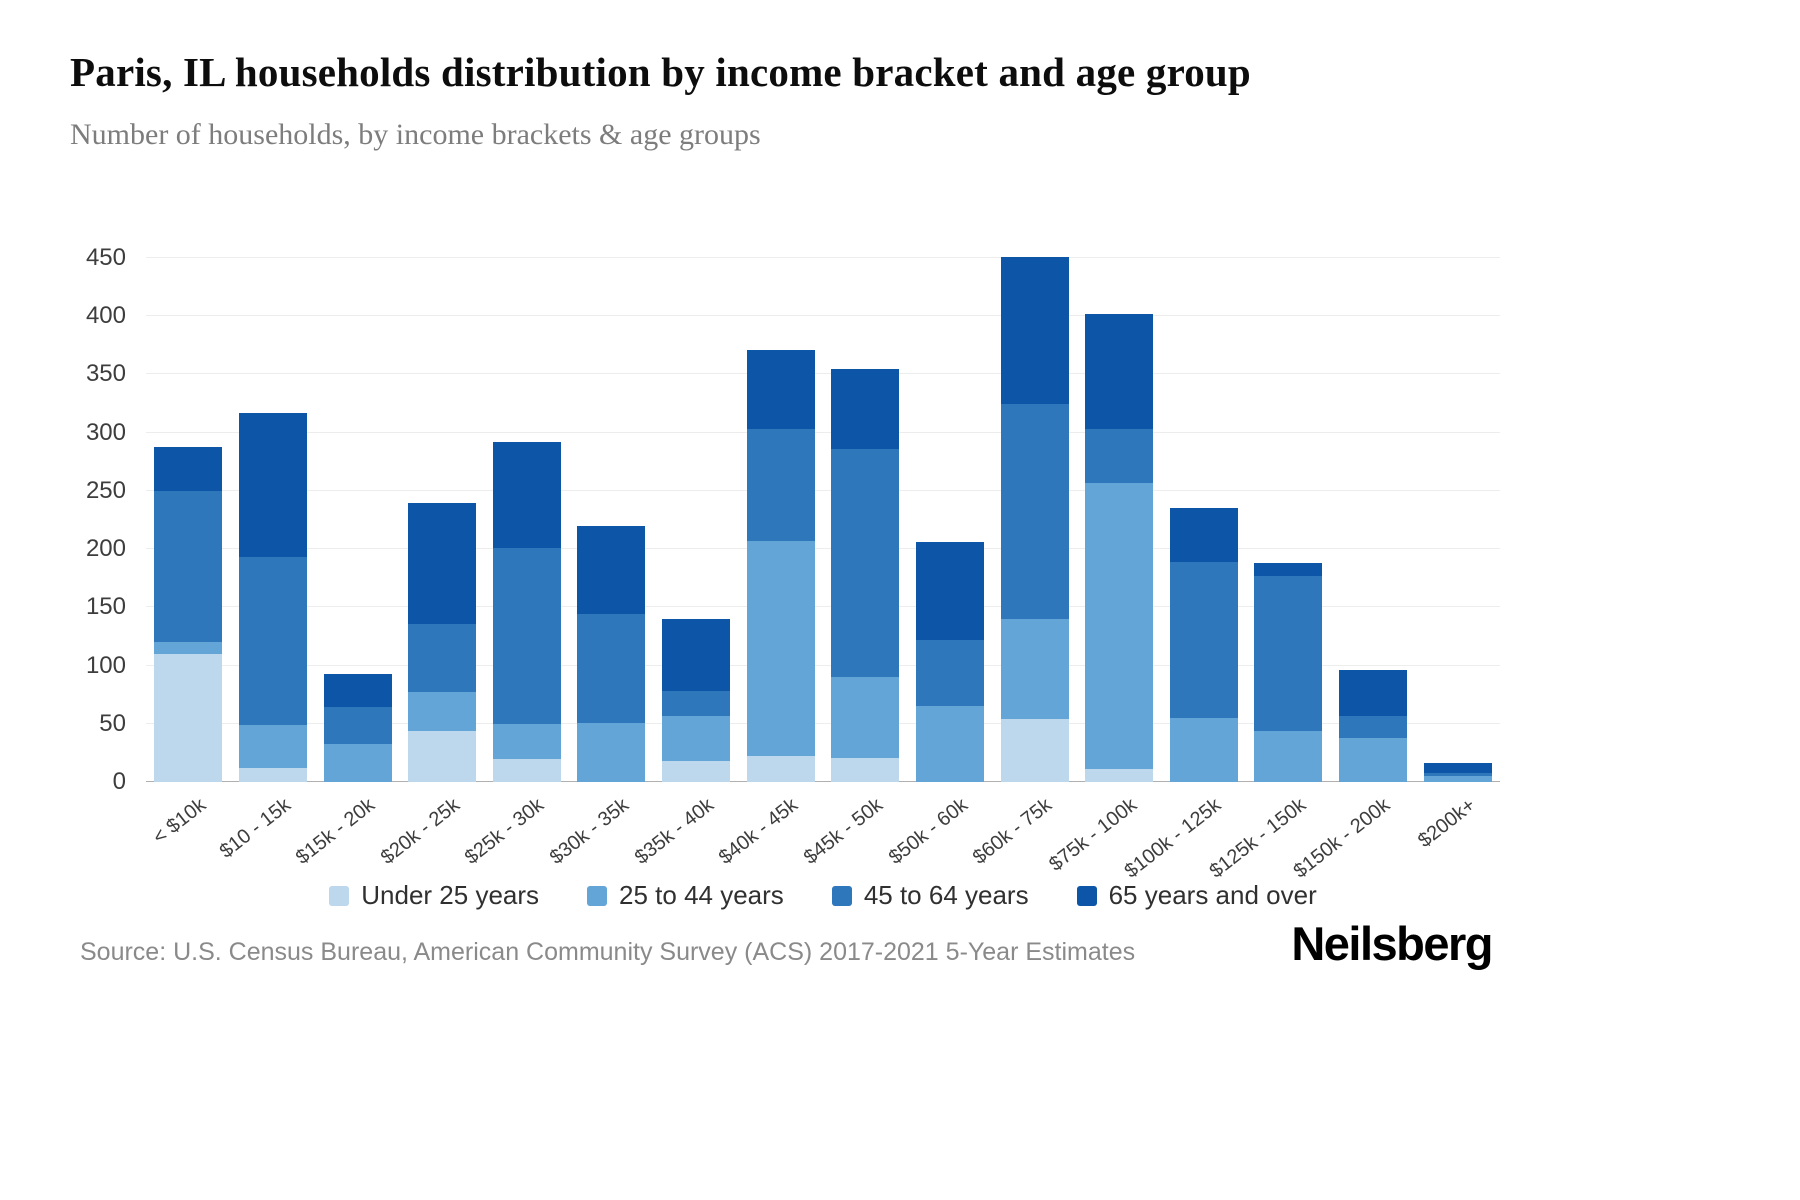 This screenshot has width=1800, height=1200. What do you see at coordinates (105, 257) in the screenshot?
I see `y-tick-label: 450` at bounding box center [105, 257].